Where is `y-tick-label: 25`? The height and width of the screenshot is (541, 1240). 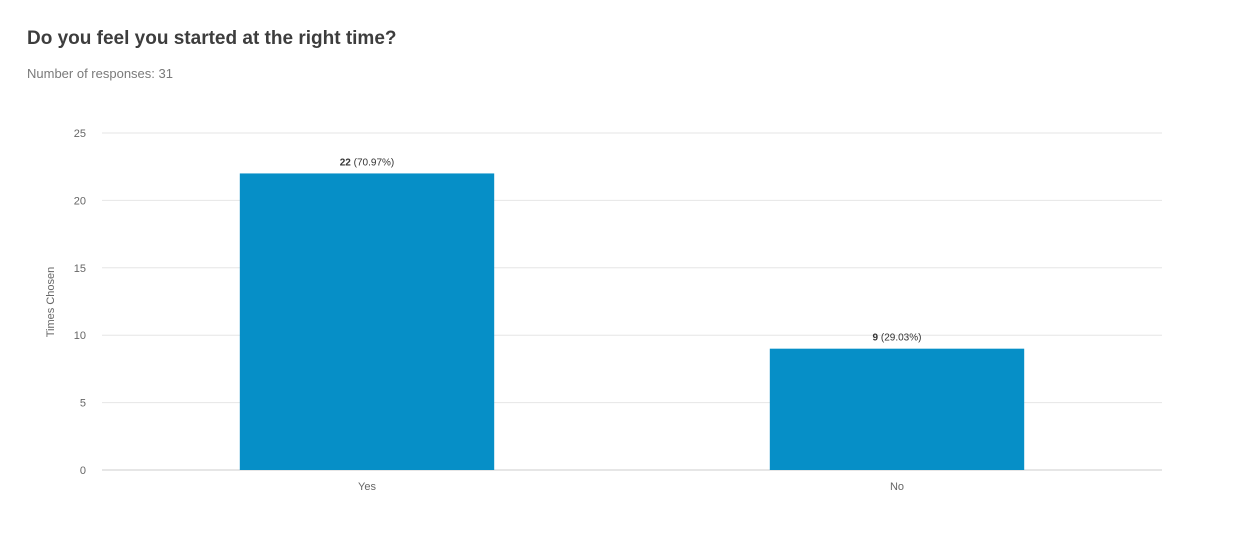 y-tick-label: 25 is located at coordinates (80, 134).